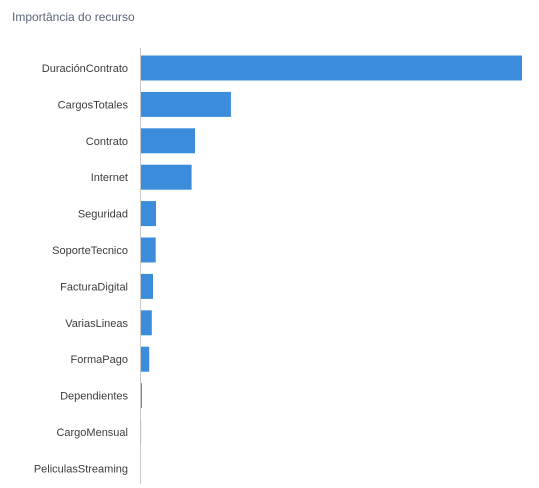  I want to click on bar-contrato, so click(167, 141).